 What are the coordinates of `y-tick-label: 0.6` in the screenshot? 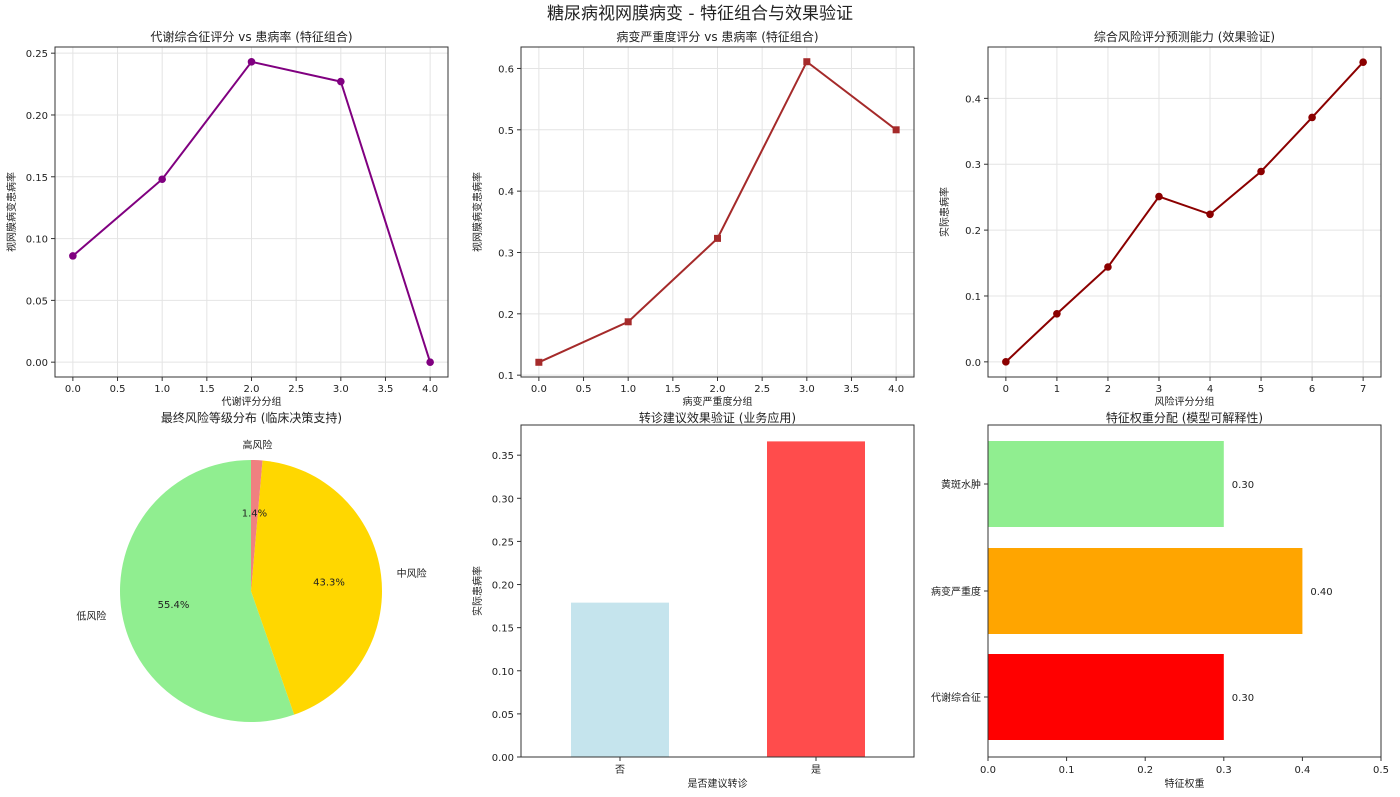 It's located at (506, 69).